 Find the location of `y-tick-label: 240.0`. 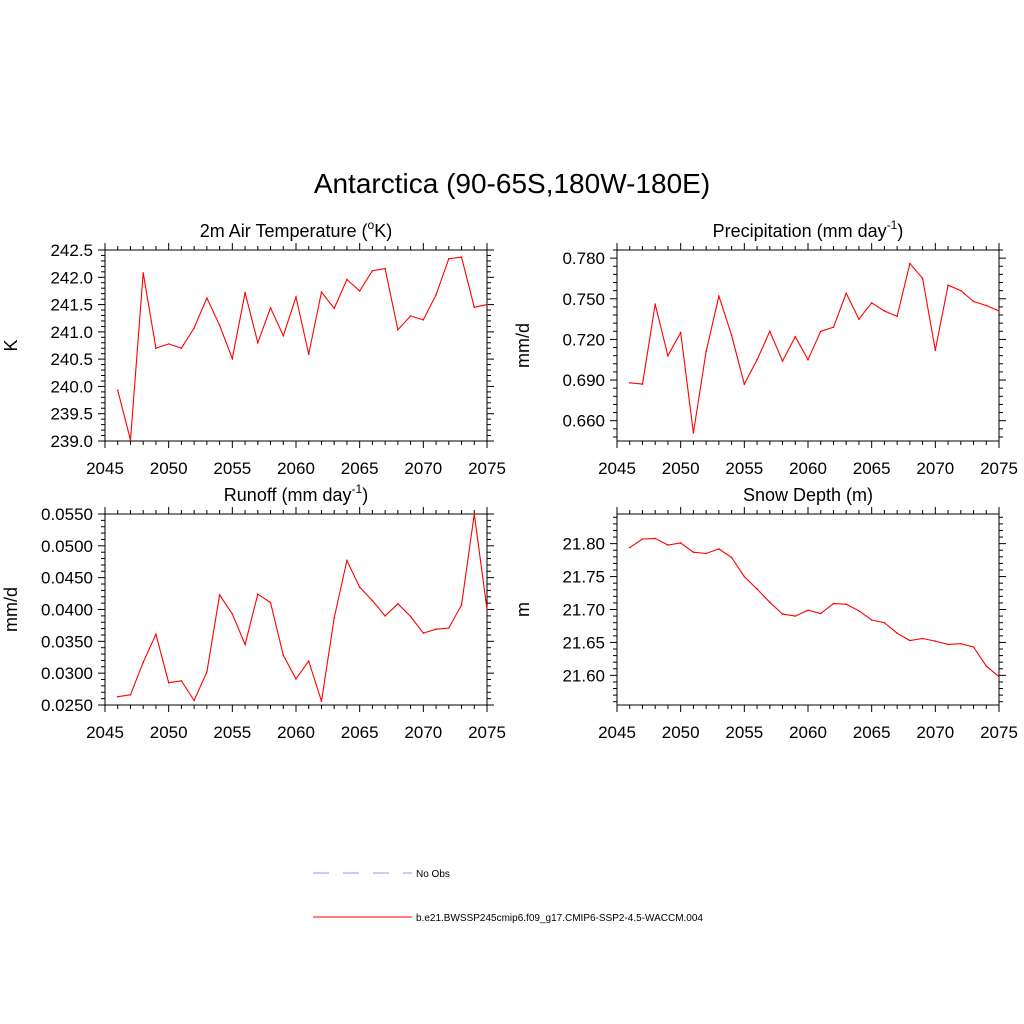

y-tick-label: 240.0 is located at coordinates (71, 386).